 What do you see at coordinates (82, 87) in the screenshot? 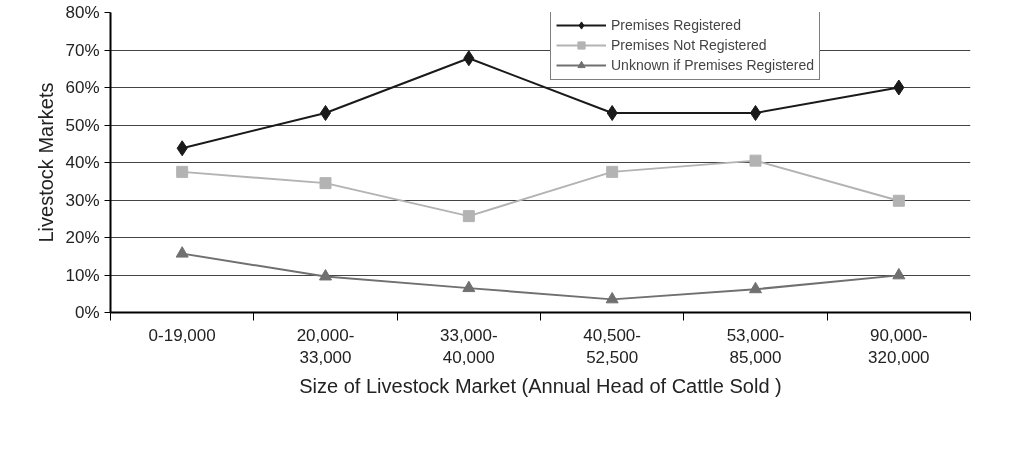
I see `y-tick-label: 60%` at bounding box center [82, 87].